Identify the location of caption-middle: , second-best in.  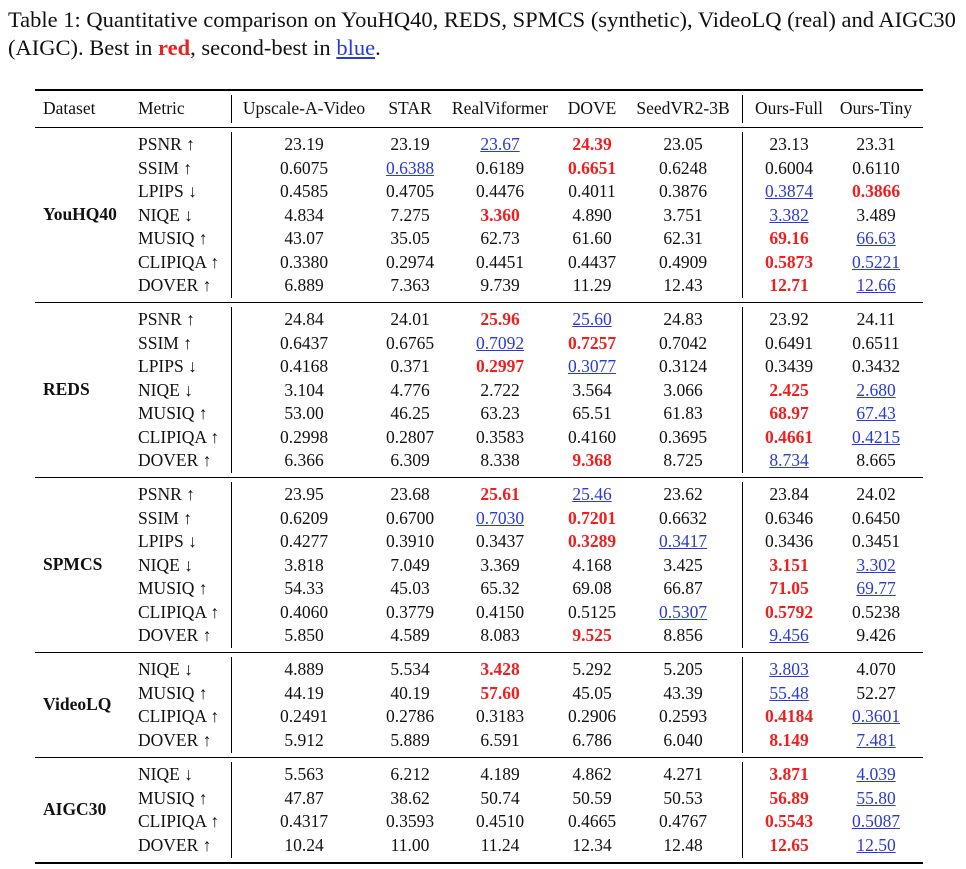
(263, 47).